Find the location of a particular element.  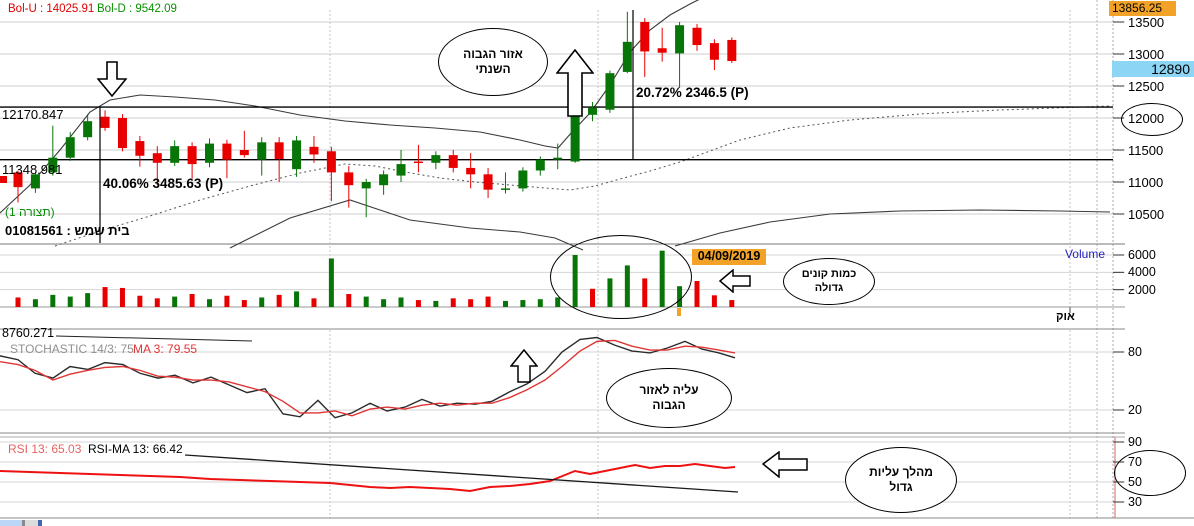

left-arrow-shape is located at coordinates (735, 281).